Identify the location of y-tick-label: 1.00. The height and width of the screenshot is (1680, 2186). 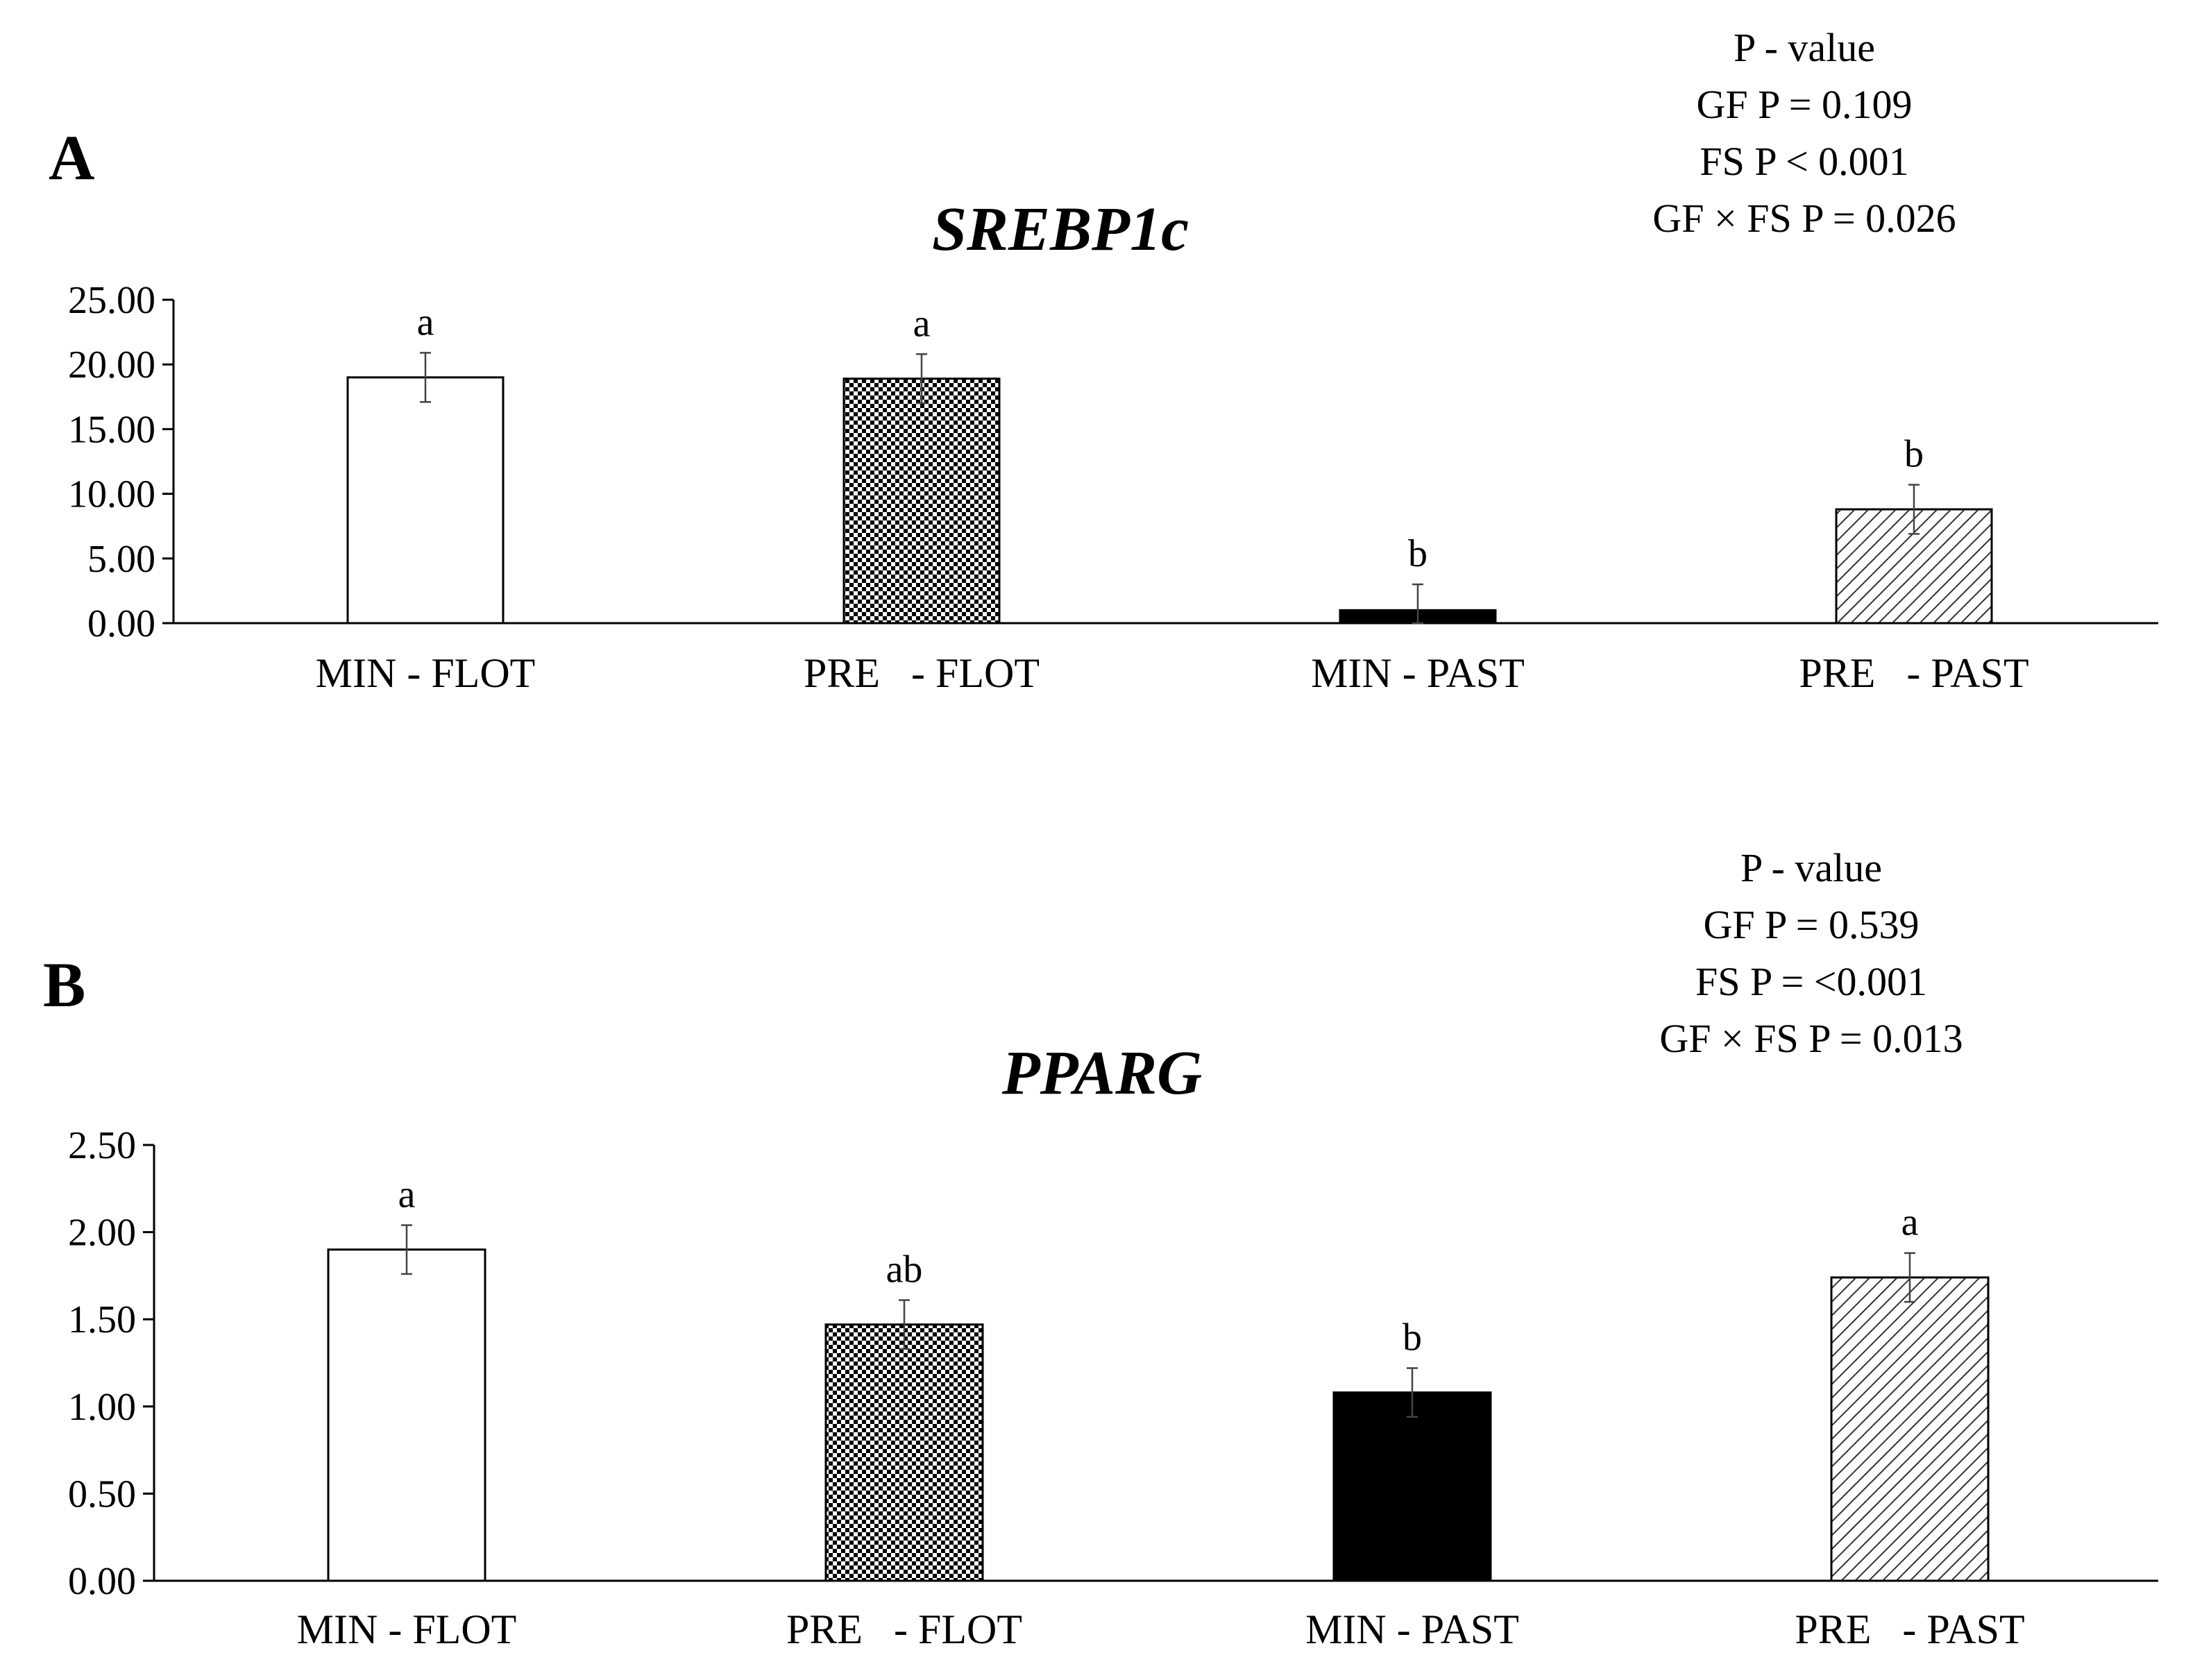
(102, 1407).